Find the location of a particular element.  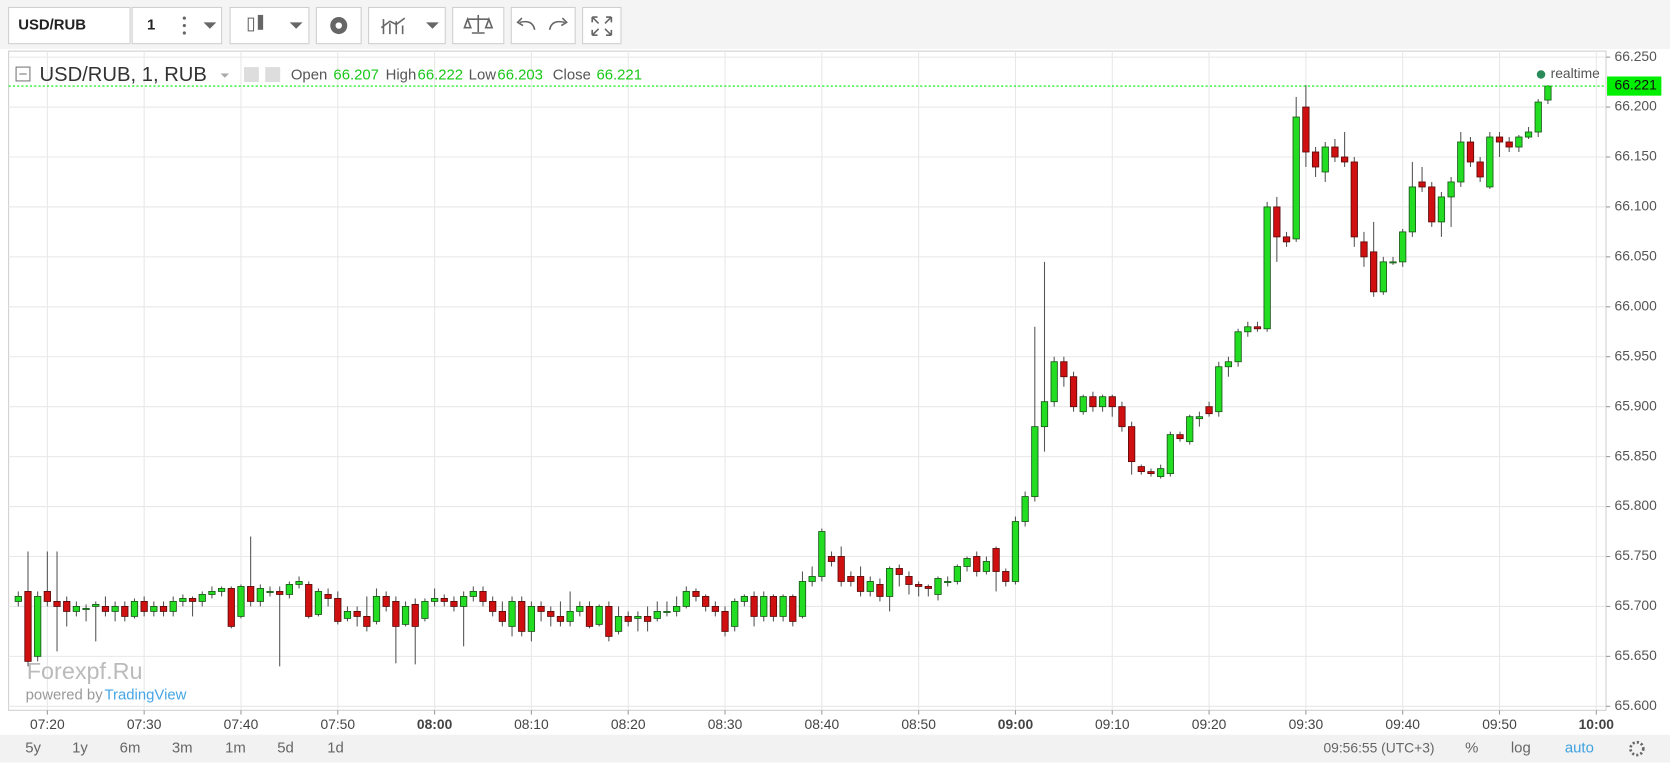

realtime-dot is located at coordinates (1541, 74).